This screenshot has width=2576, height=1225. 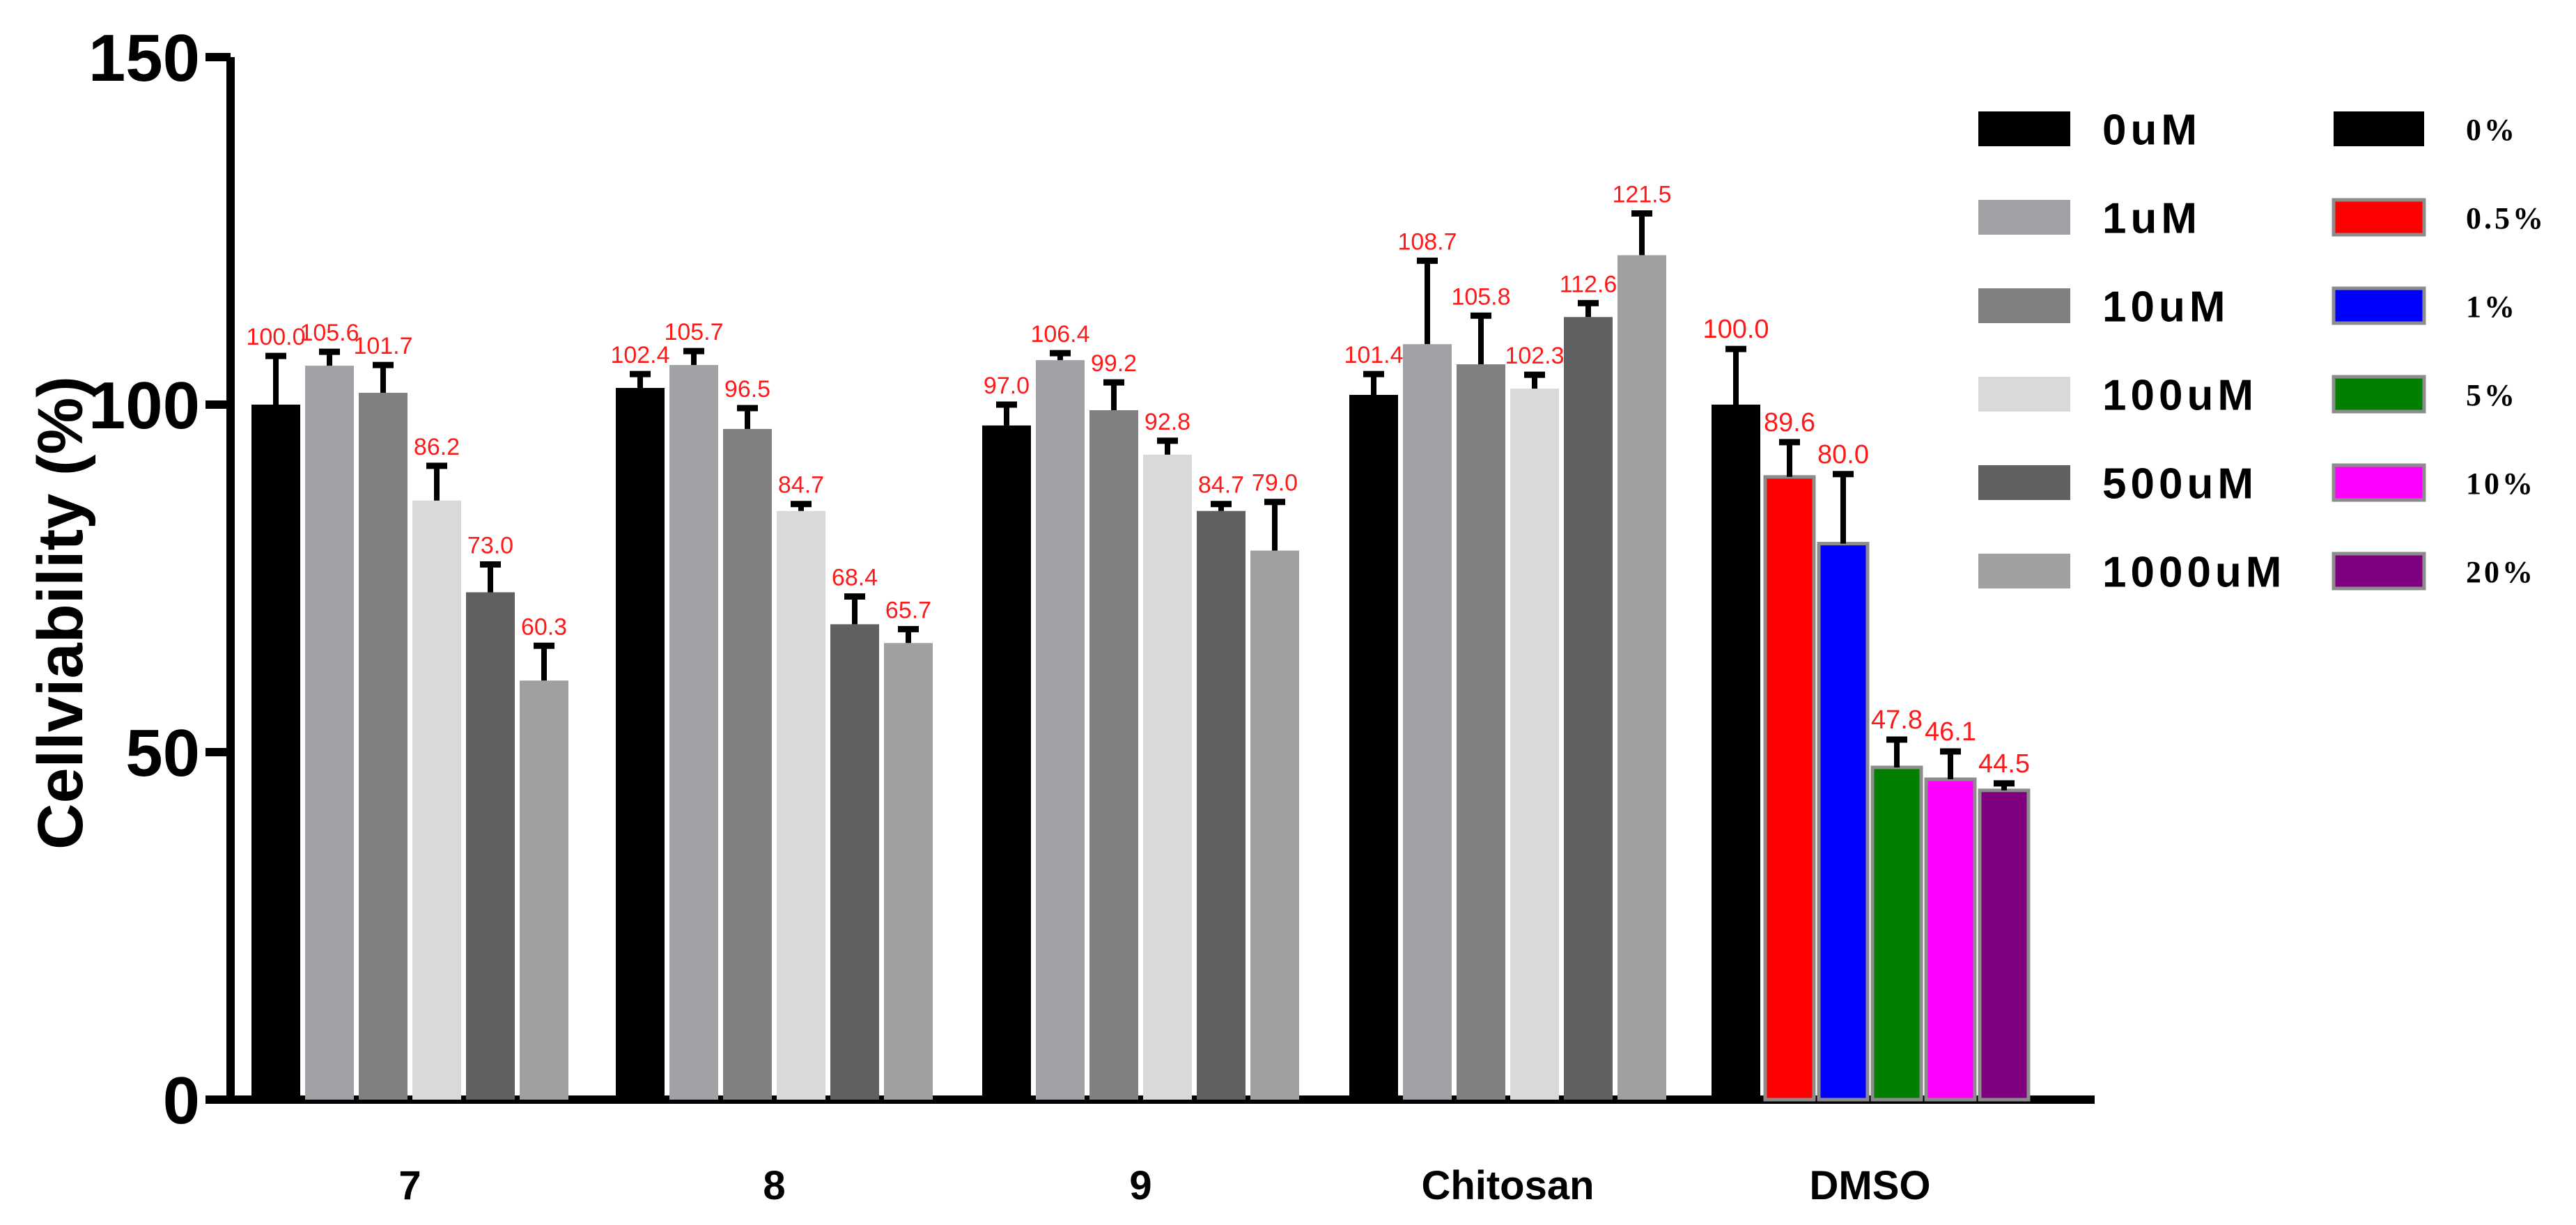 I want to click on y-tick-label: 50, so click(x=162, y=753).